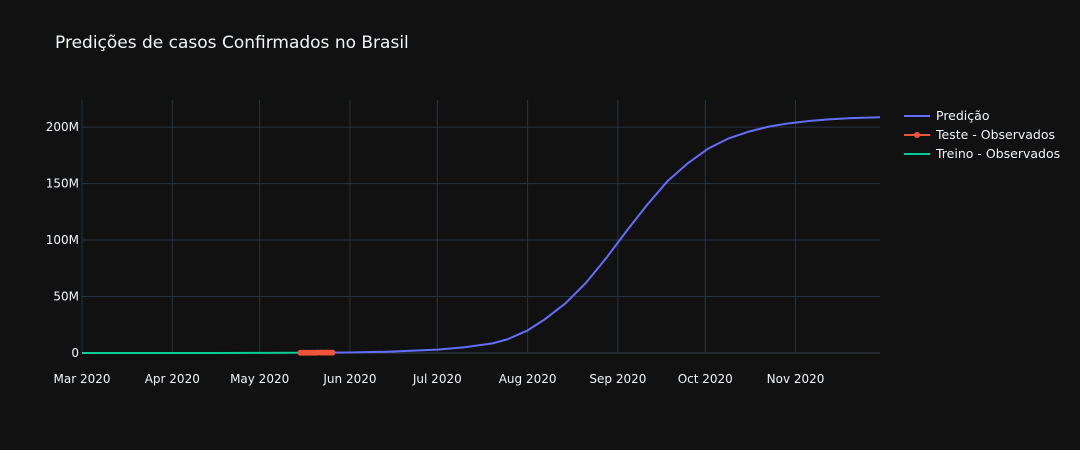 The width and height of the screenshot is (1080, 450). What do you see at coordinates (963, 115) in the screenshot?
I see `legend-label-predicao: Predição` at bounding box center [963, 115].